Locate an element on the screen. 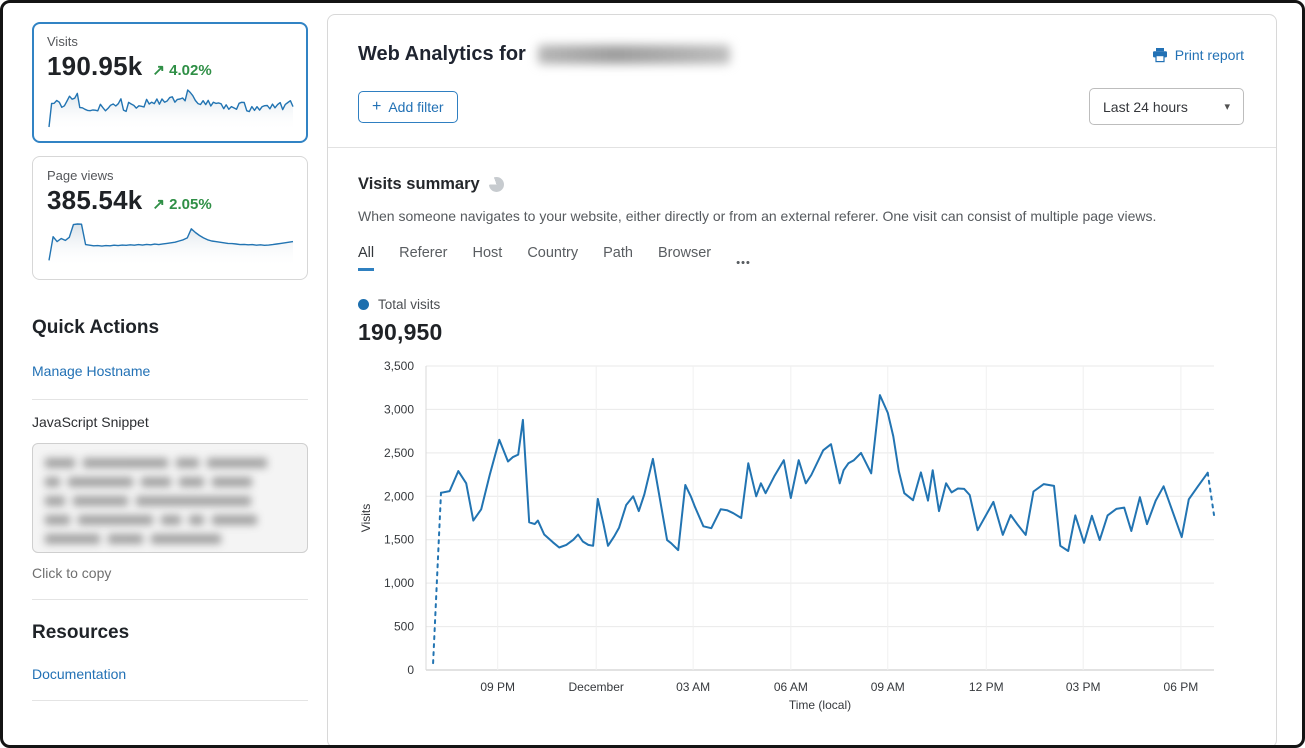 The width and height of the screenshot is (1305, 748). svg-text: December is located at coordinates (596, 687).